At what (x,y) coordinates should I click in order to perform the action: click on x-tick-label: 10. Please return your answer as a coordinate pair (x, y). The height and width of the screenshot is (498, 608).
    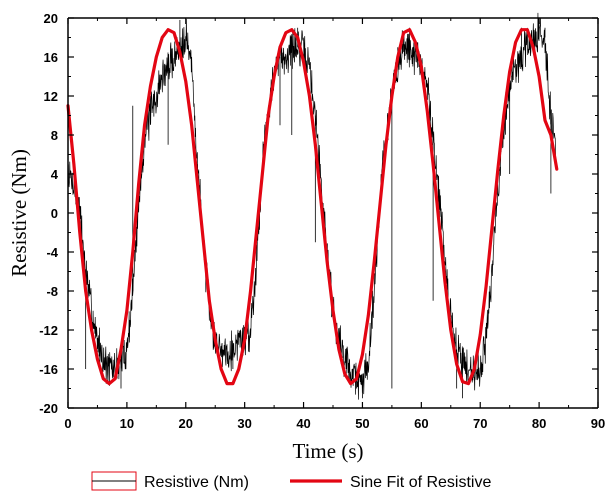
    Looking at the image, I should click on (127, 423).